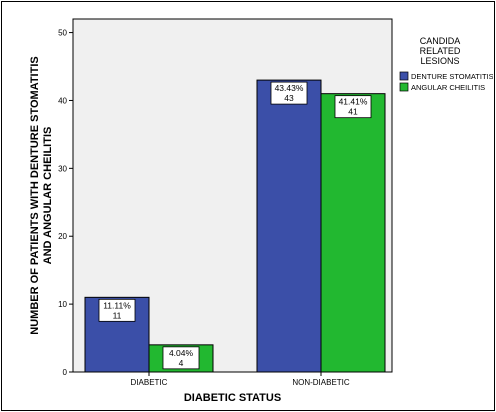  Describe the element at coordinates (440, 41) in the screenshot. I see `legend-title-line: CANDIDA` at that location.